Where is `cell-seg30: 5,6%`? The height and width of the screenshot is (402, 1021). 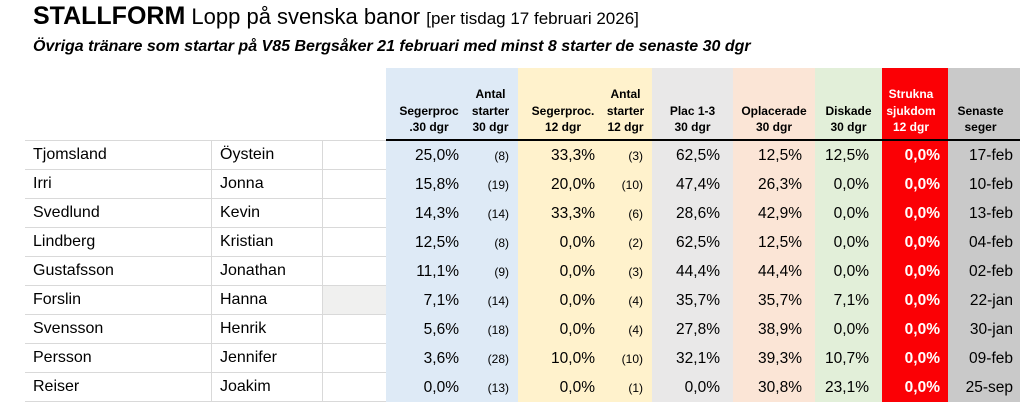 cell-seg30: 5,6% is located at coordinates (429, 329).